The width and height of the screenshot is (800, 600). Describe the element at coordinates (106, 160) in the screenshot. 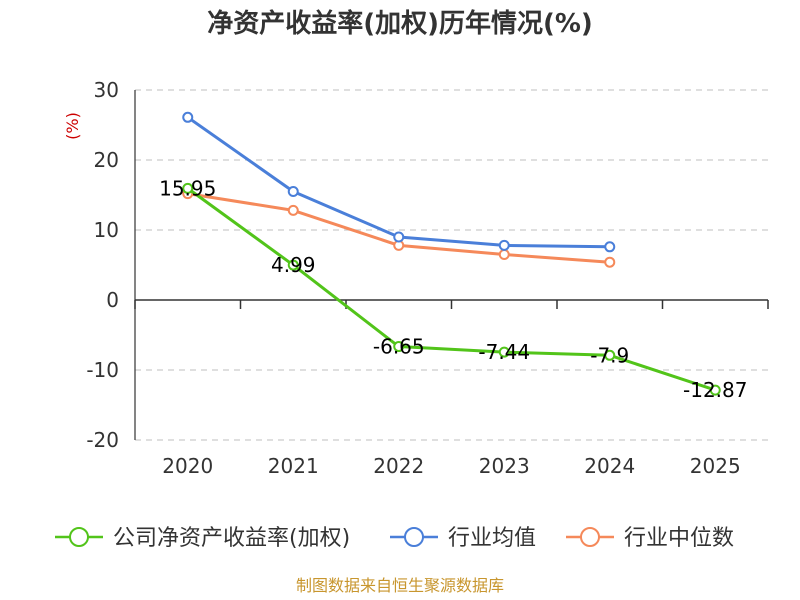

I see `y-tick-label: 20` at that location.